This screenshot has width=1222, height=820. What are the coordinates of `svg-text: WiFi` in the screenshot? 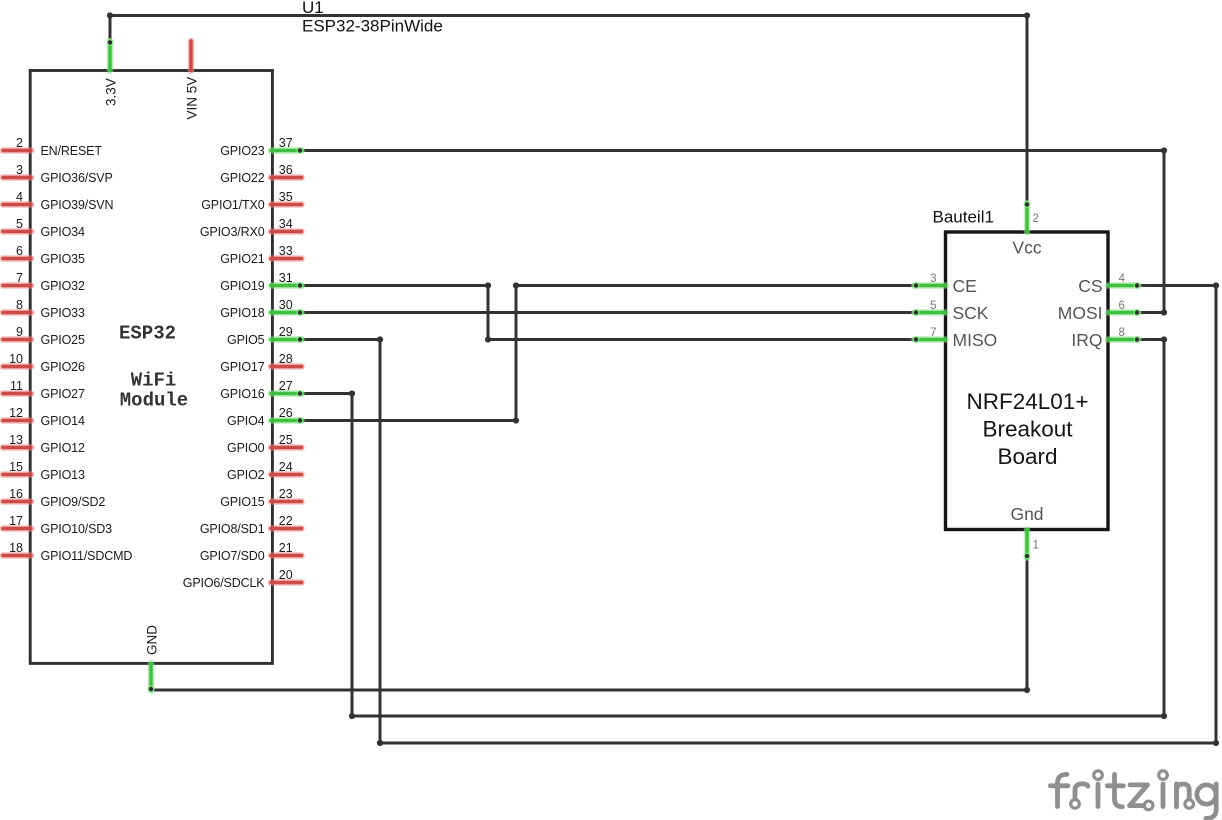 It's located at (154, 381).